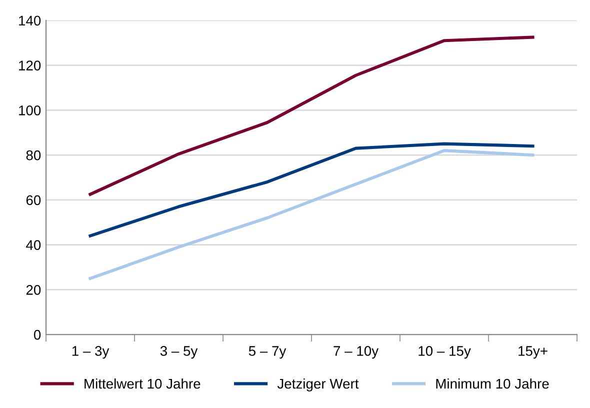  What do you see at coordinates (318, 385) in the screenshot?
I see `legend-label: Jetziger Wert` at bounding box center [318, 385].